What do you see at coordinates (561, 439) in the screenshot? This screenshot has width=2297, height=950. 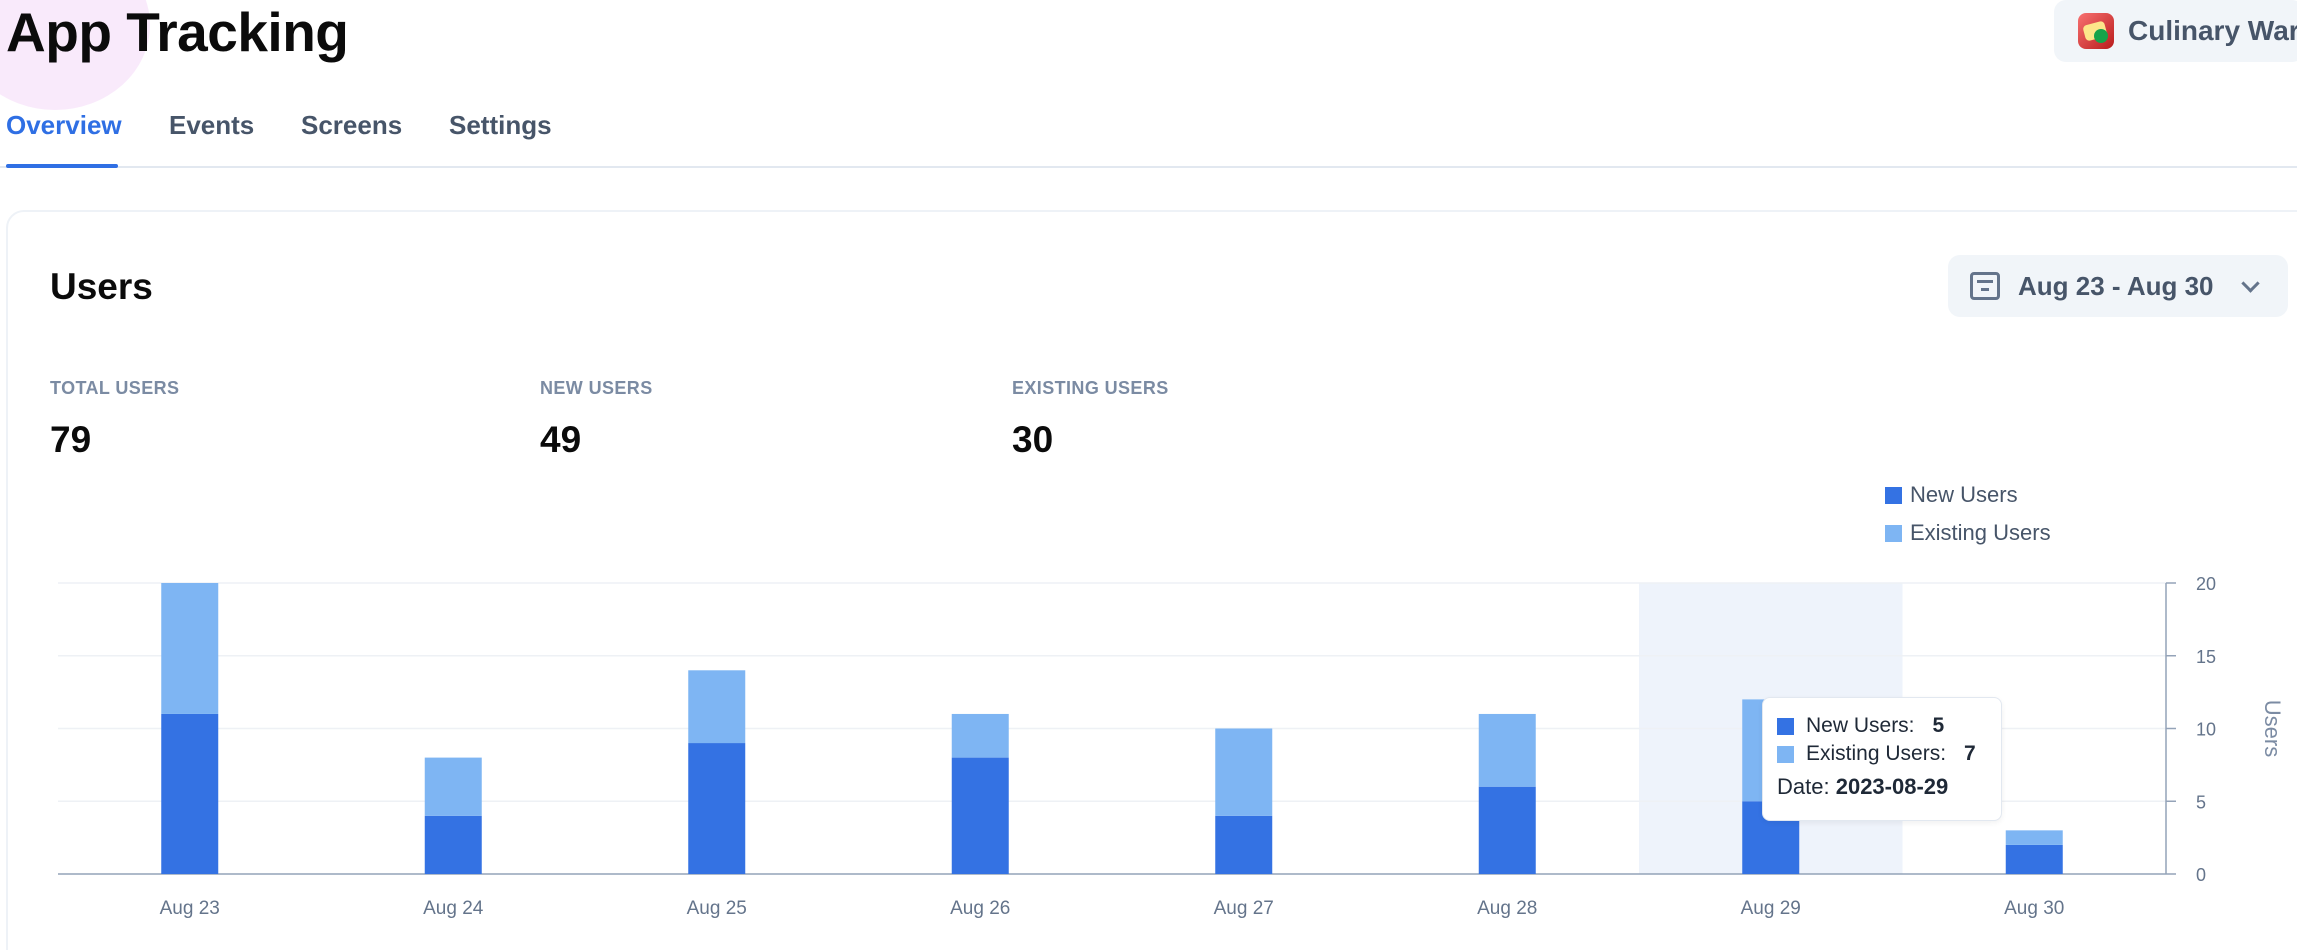 I see `stat-value: 49` at bounding box center [561, 439].